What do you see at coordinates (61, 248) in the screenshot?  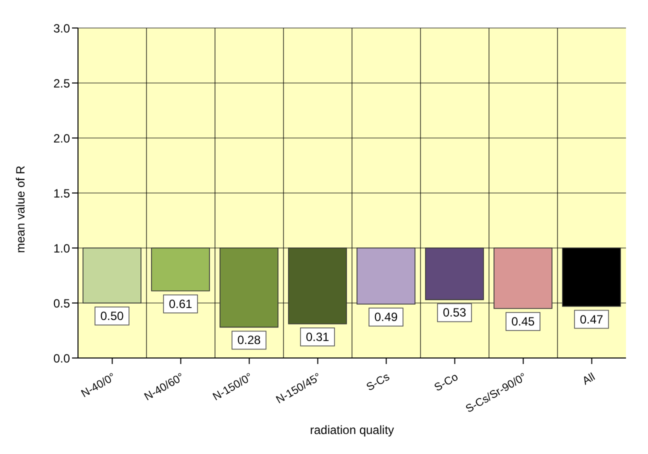 I see `y-tick-label: 1.0` at bounding box center [61, 248].